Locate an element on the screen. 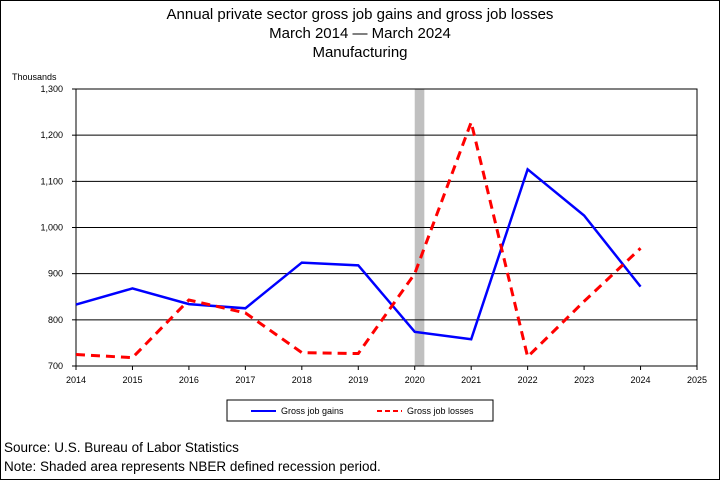 The height and width of the screenshot is (480, 720). x-tick-label: 2023 is located at coordinates (584, 380).